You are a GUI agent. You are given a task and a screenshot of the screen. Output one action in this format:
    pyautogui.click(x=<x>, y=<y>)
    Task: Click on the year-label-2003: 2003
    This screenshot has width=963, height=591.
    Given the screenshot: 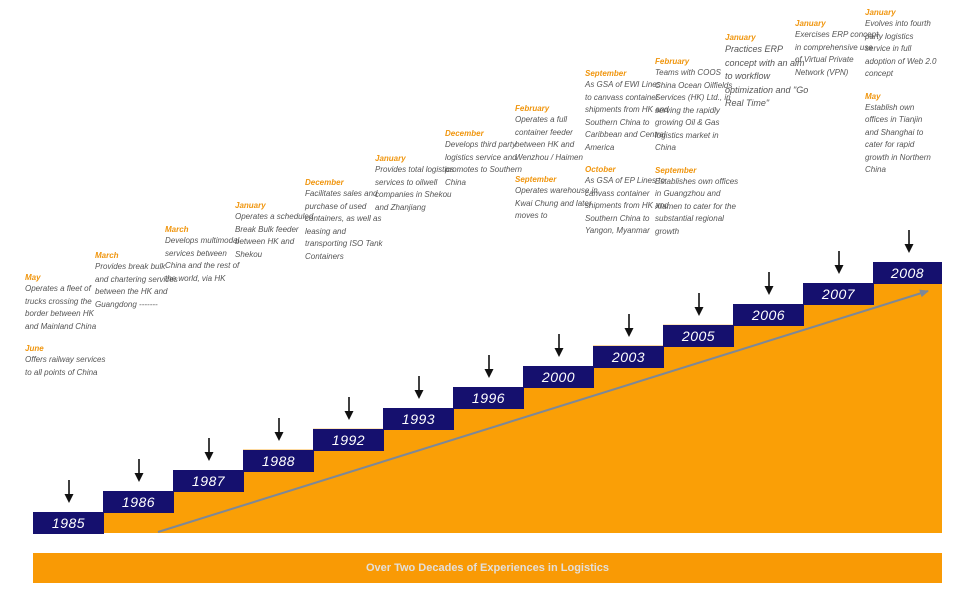 What is the action you would take?
    pyautogui.click(x=628, y=356)
    